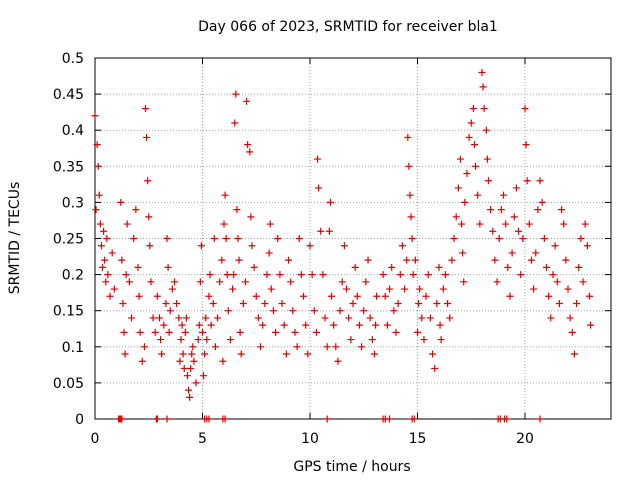  What do you see at coordinates (73, 203) in the screenshot?
I see `y-tick-label: 0.3` at bounding box center [73, 203].